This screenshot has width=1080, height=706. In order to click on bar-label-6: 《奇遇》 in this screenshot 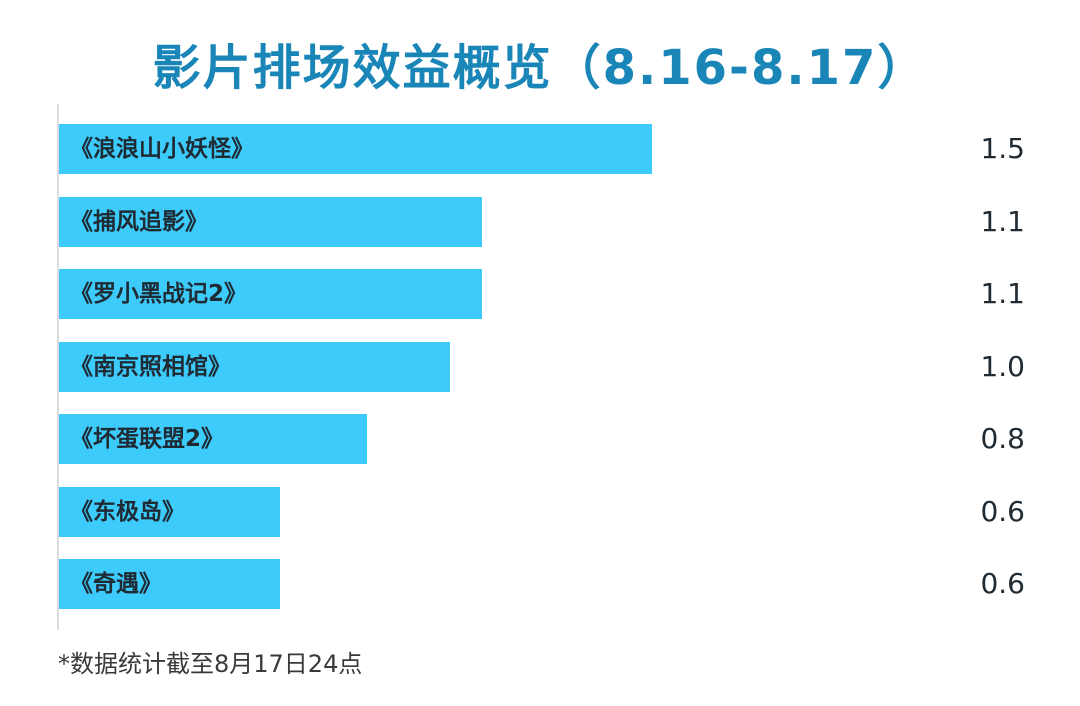, I will do `click(116, 584)`.